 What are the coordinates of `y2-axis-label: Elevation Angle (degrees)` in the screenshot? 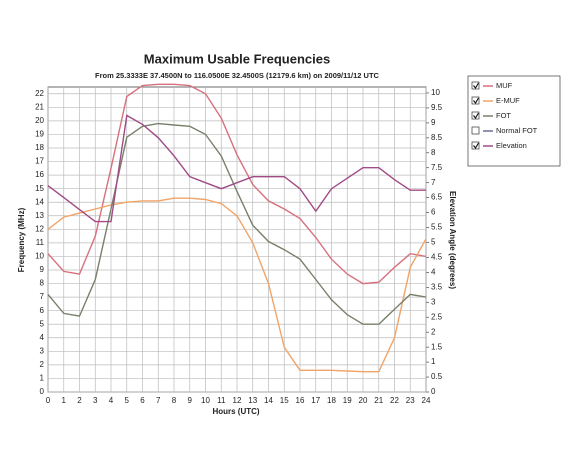 It's located at (452, 240).